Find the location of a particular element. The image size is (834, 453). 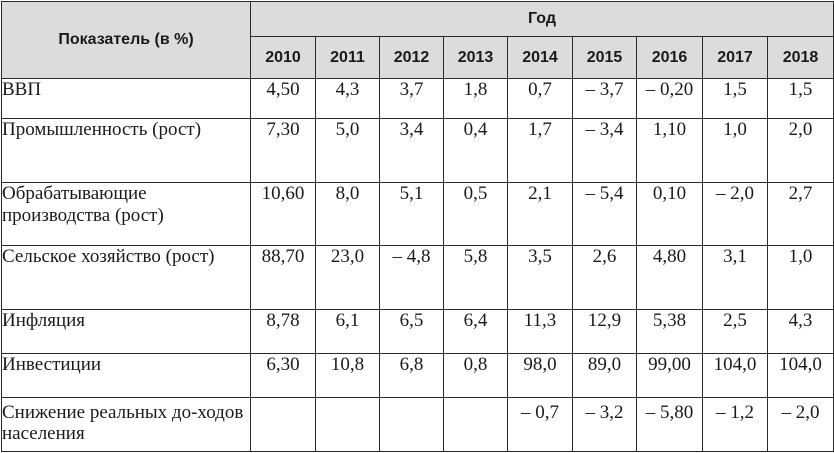

table-cell: – 3,4 is located at coordinates (604, 150).